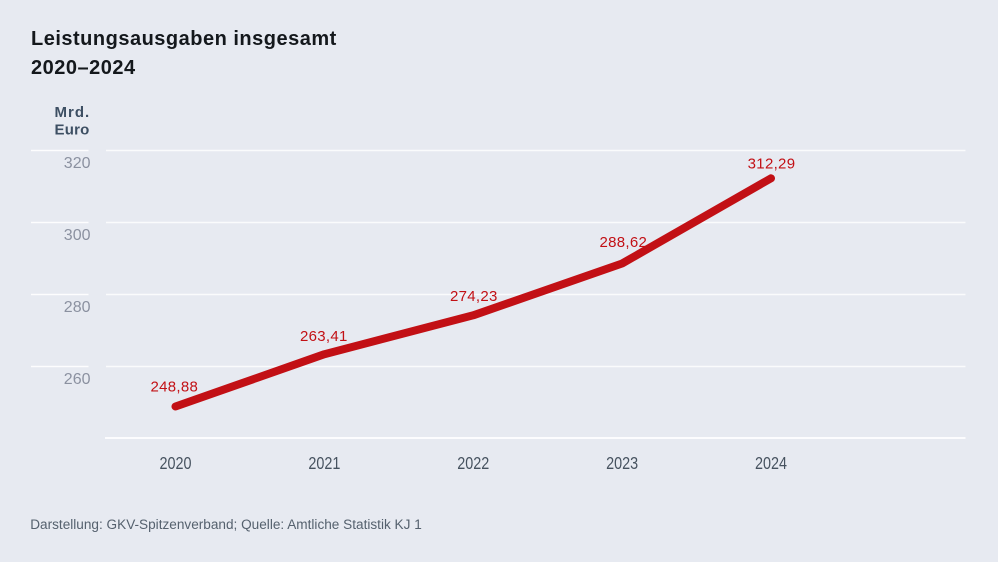  Describe the element at coordinates (623, 242) in the screenshot. I see `svg-text: 288,62` at that location.